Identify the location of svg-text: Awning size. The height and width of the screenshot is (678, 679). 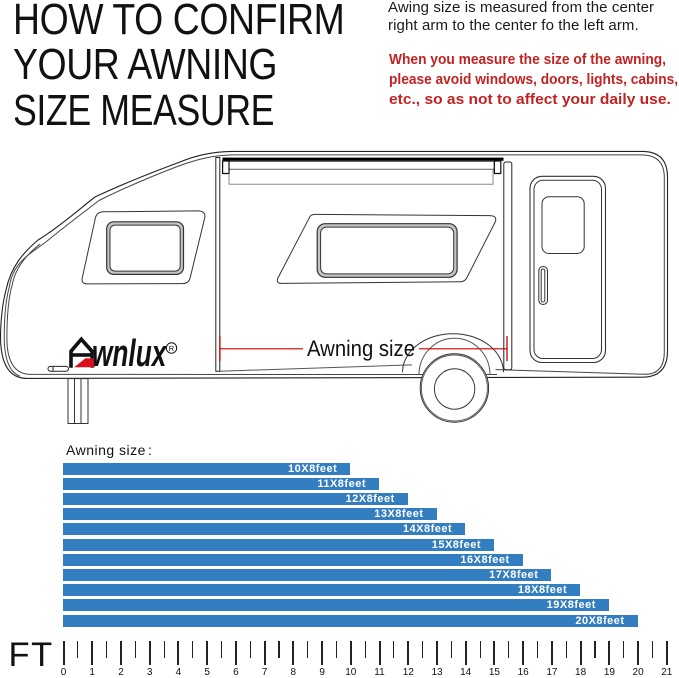
(361, 348).